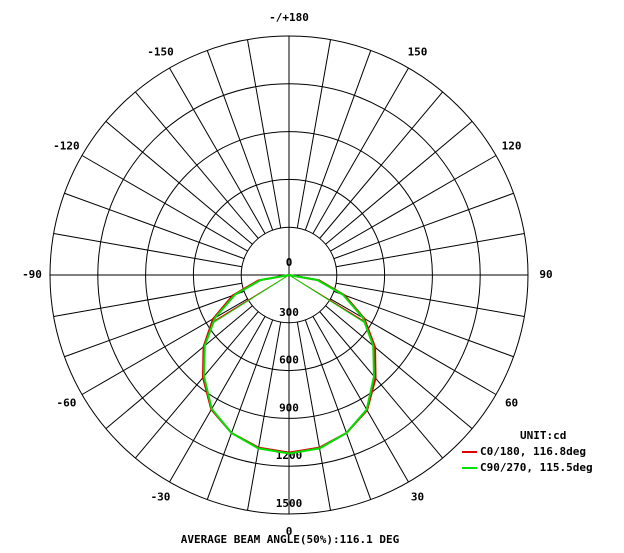 Image resolution: width=624 pixels, height=553 pixels. Describe the element at coordinates (418, 51) in the screenshot. I see `angle-tick-label: 150` at that location.